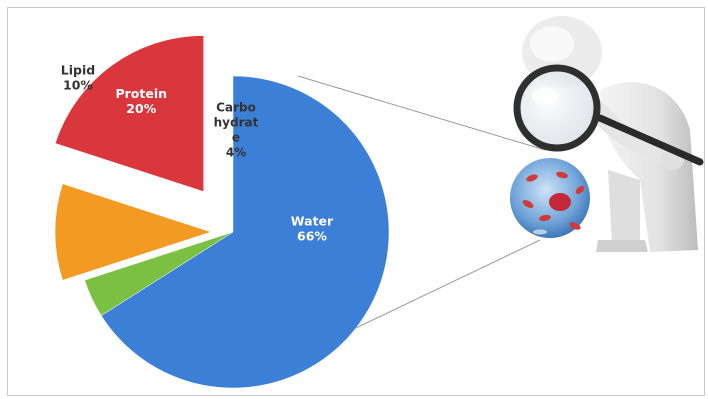 The image size is (708, 399). I want to click on pie-slice-protein, so click(129, 113).